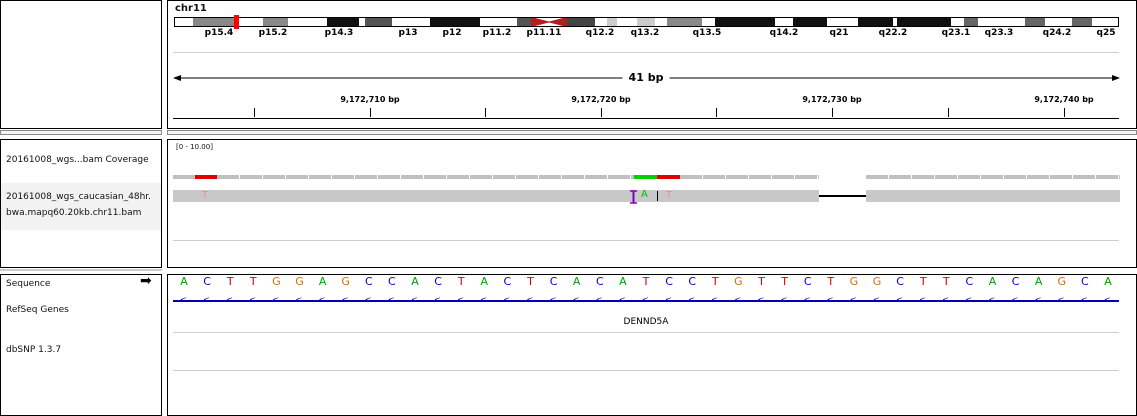  I want to click on coverage-range: [0 - 10.00], so click(194, 147).